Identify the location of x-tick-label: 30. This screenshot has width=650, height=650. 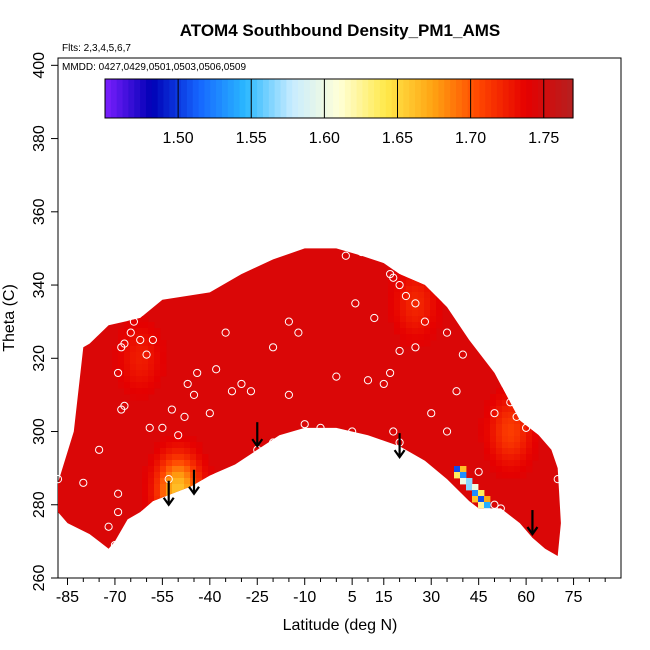
(431, 597).